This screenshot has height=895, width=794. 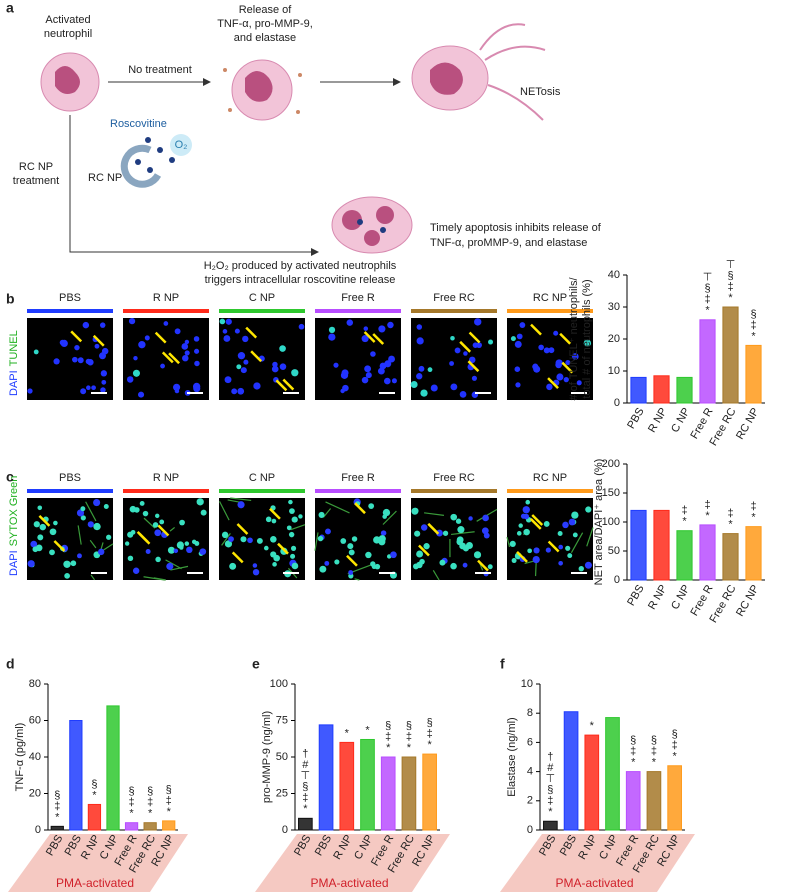 I want to click on x-tick-label: RC NP, so click(x=748, y=424).